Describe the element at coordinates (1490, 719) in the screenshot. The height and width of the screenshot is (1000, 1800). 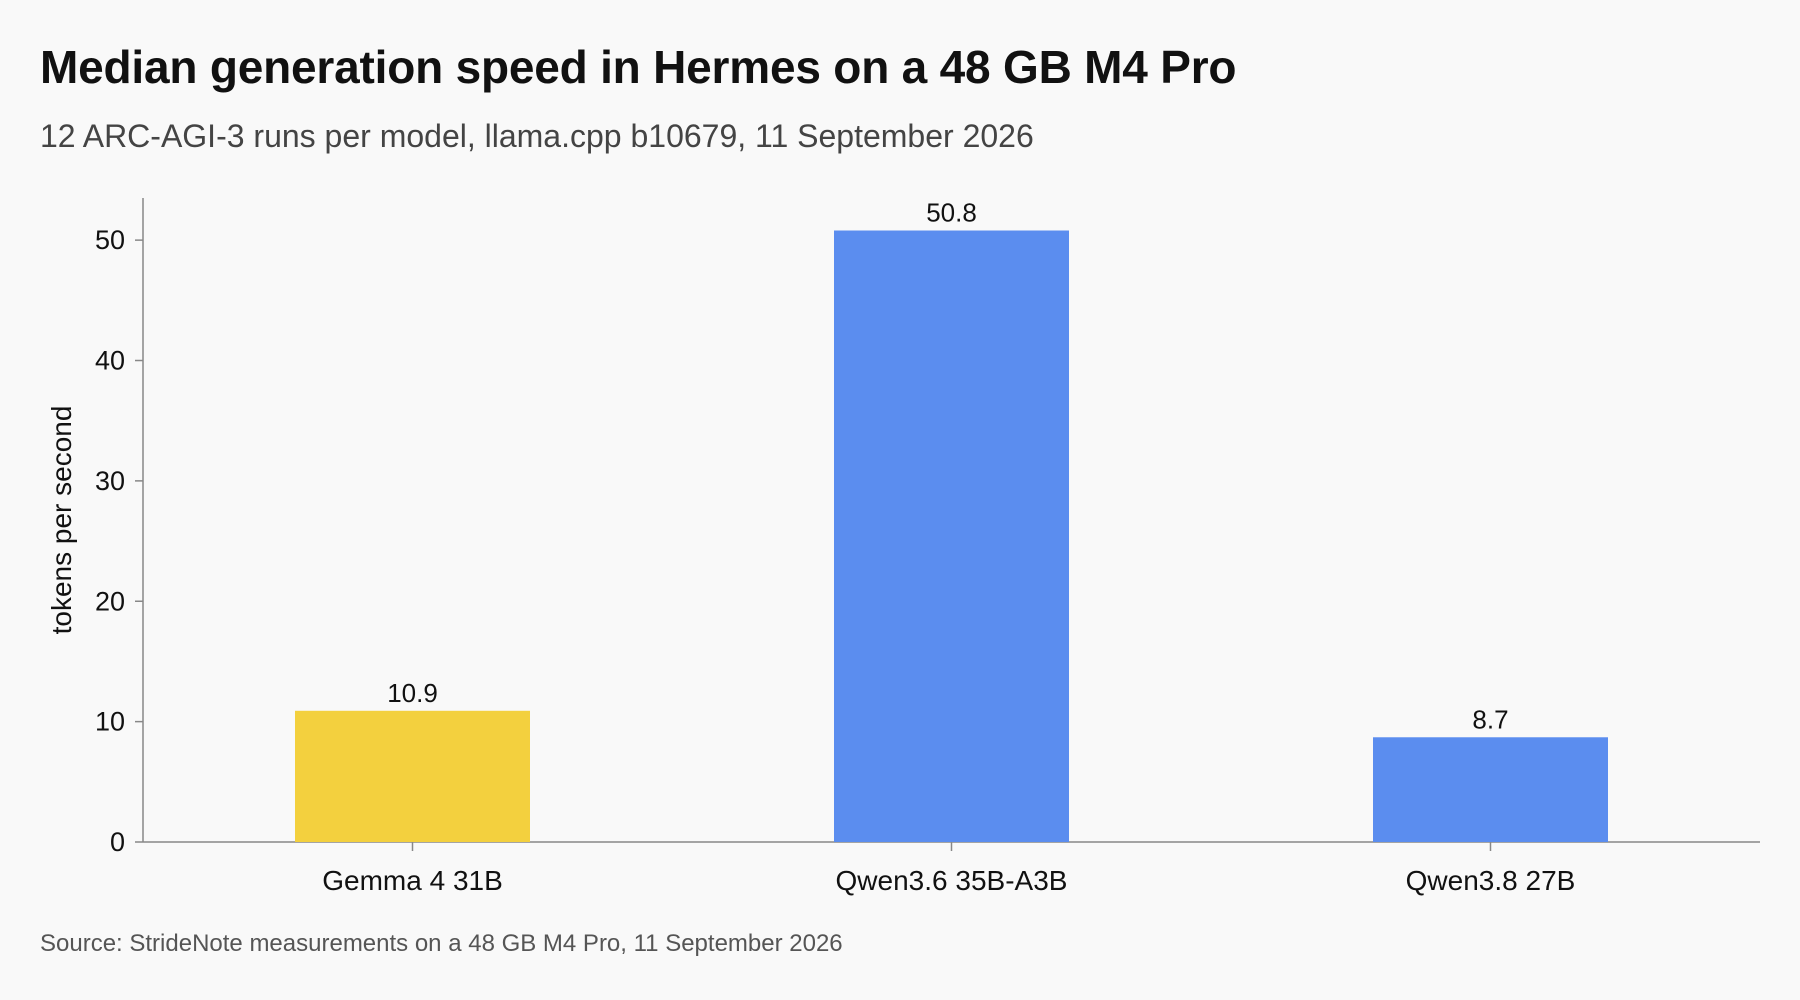
I see `bar-value-label: 8.7` at that location.